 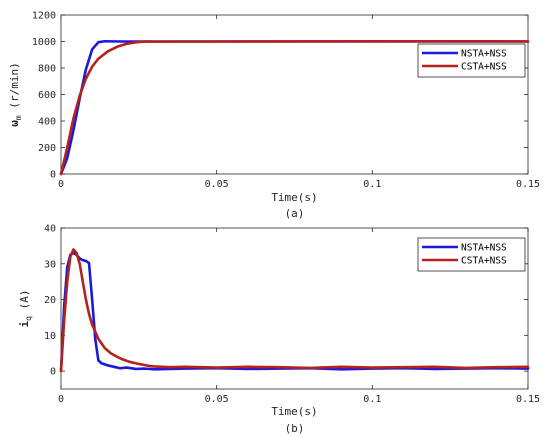 What do you see at coordinates (44, 42) in the screenshot?
I see `y-tick-label: 1000` at bounding box center [44, 42].